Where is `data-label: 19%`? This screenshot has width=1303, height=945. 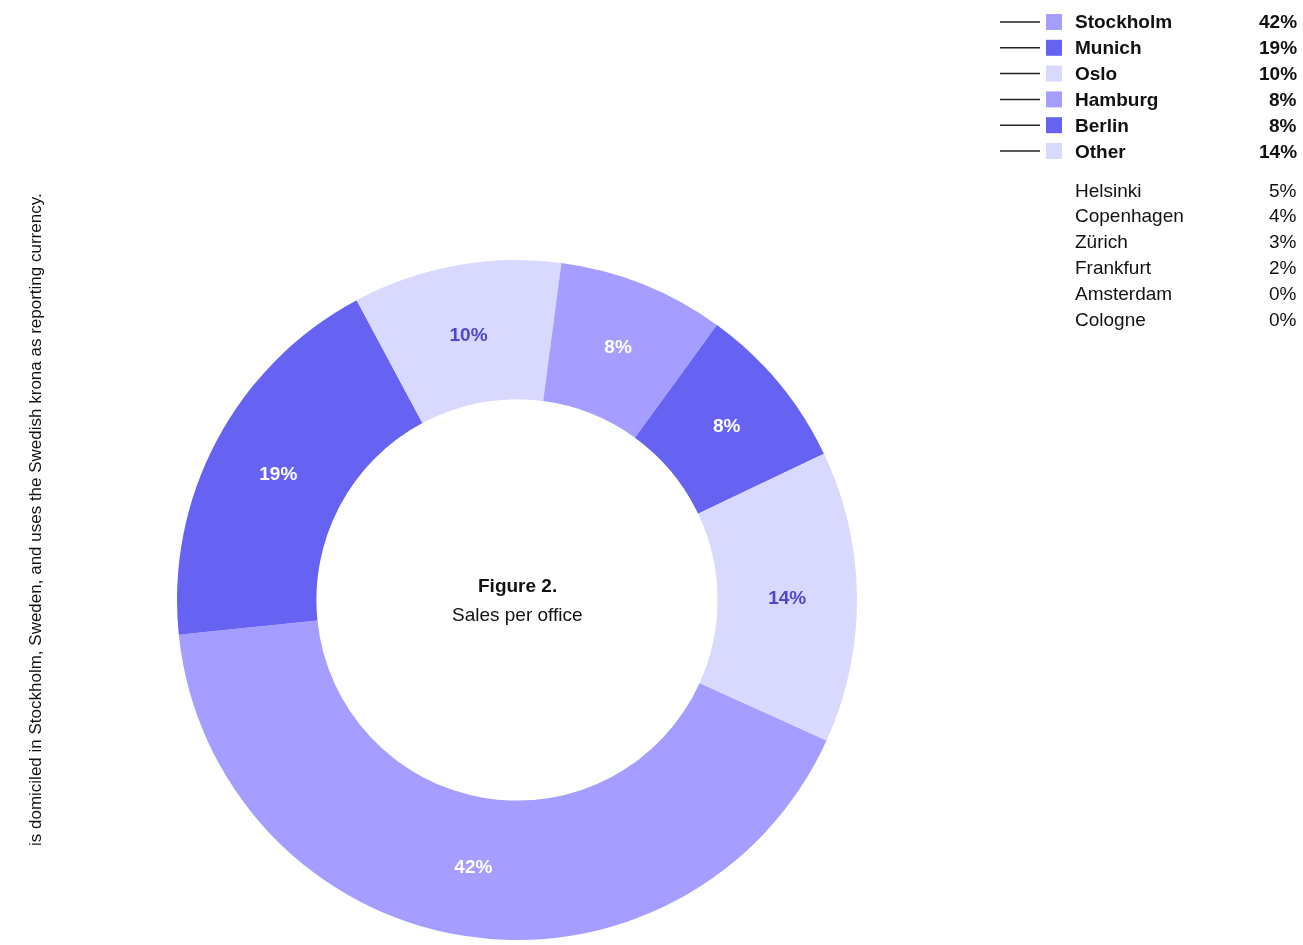 data-label: 19% is located at coordinates (278, 473).